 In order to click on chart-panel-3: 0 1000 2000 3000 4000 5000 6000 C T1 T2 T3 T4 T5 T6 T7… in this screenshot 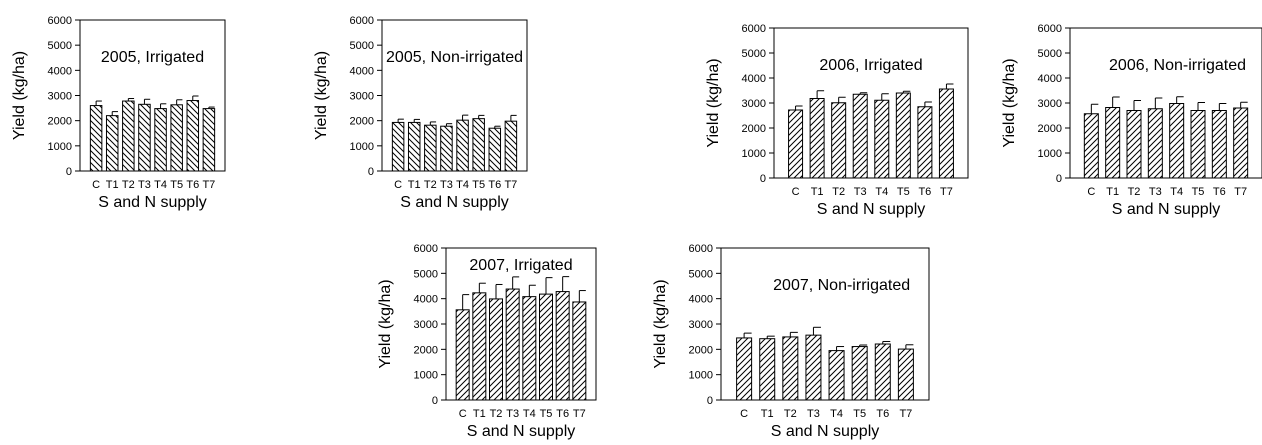, I will do `click(837, 120)`.